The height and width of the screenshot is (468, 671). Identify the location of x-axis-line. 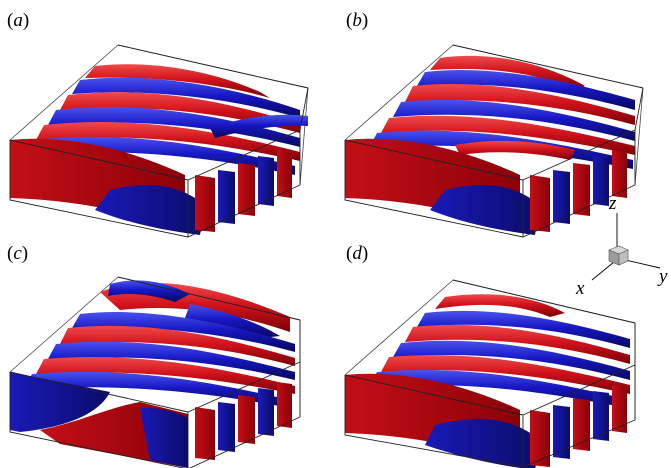
(603, 271).